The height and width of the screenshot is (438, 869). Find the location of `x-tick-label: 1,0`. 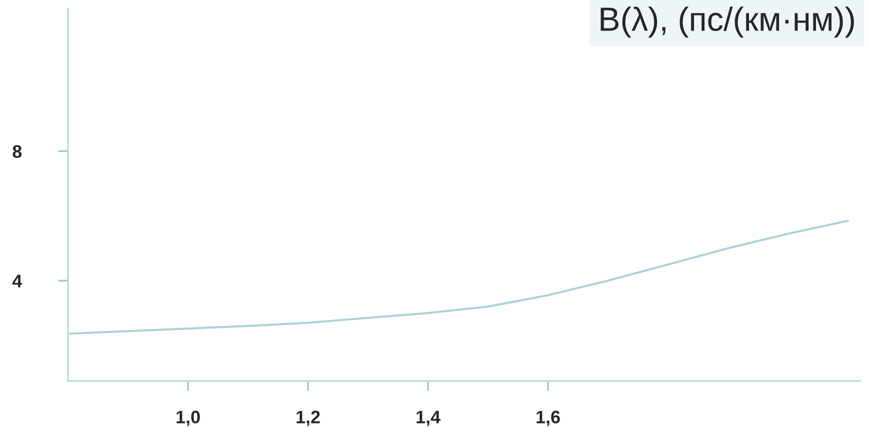

x-tick-label: 1,0 is located at coordinates (188, 418).